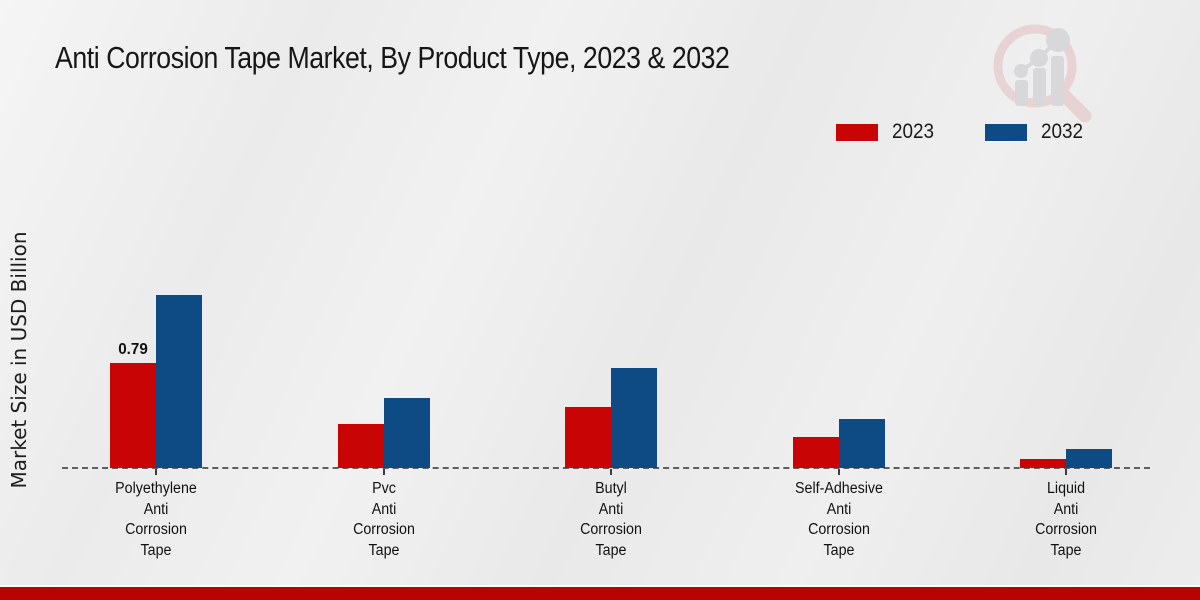 The image size is (1200, 600). I want to click on legend-swatch-2032, so click(1005, 132).